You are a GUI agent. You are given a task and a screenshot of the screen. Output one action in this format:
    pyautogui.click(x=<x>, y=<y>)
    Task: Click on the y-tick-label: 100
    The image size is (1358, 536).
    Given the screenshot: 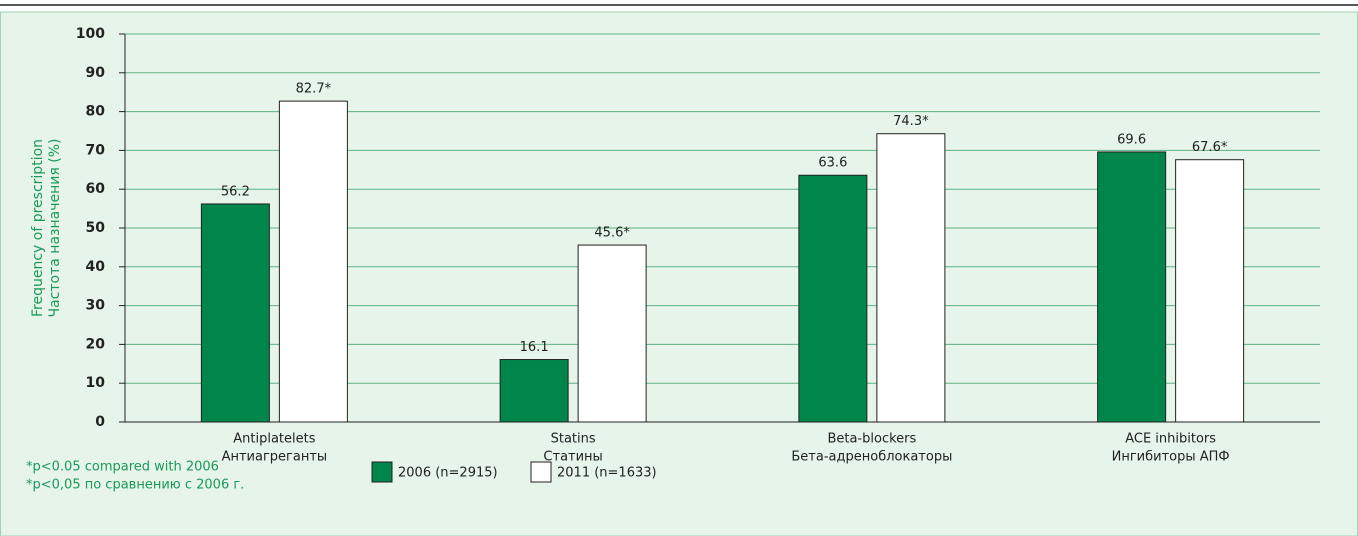 What is the action you would take?
    pyautogui.click(x=90, y=34)
    